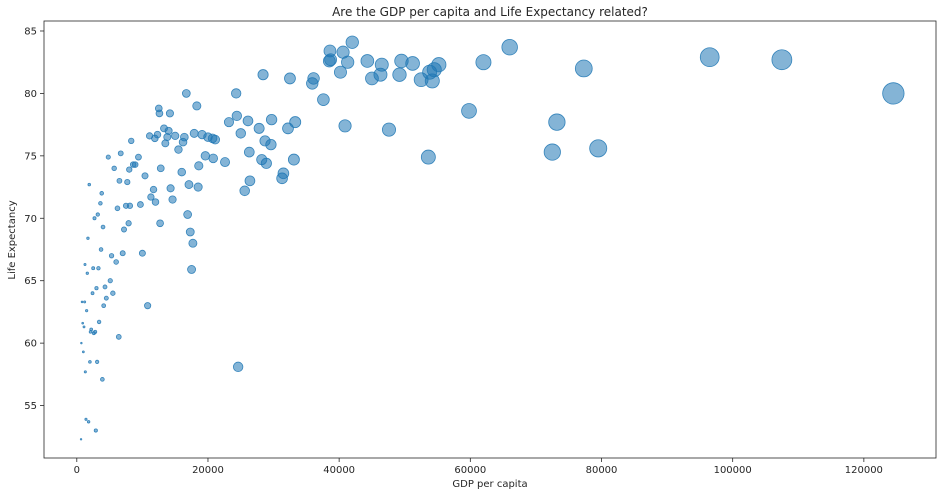 The image size is (944, 496). What do you see at coordinates (208, 470) in the screenshot?
I see `x-tick-label: 20000` at bounding box center [208, 470].